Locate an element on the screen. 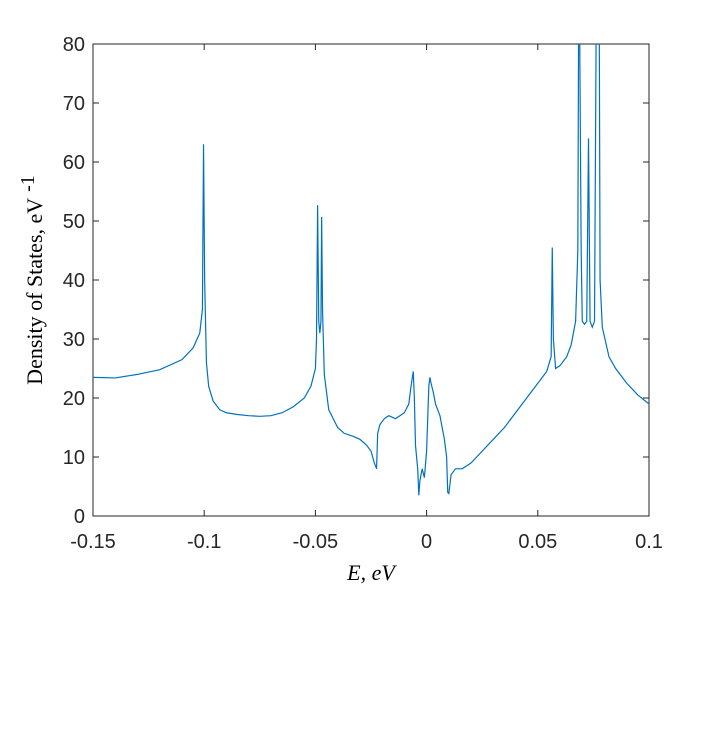 The image size is (718, 753). x-axis-label: E, eV is located at coordinates (371, 572).